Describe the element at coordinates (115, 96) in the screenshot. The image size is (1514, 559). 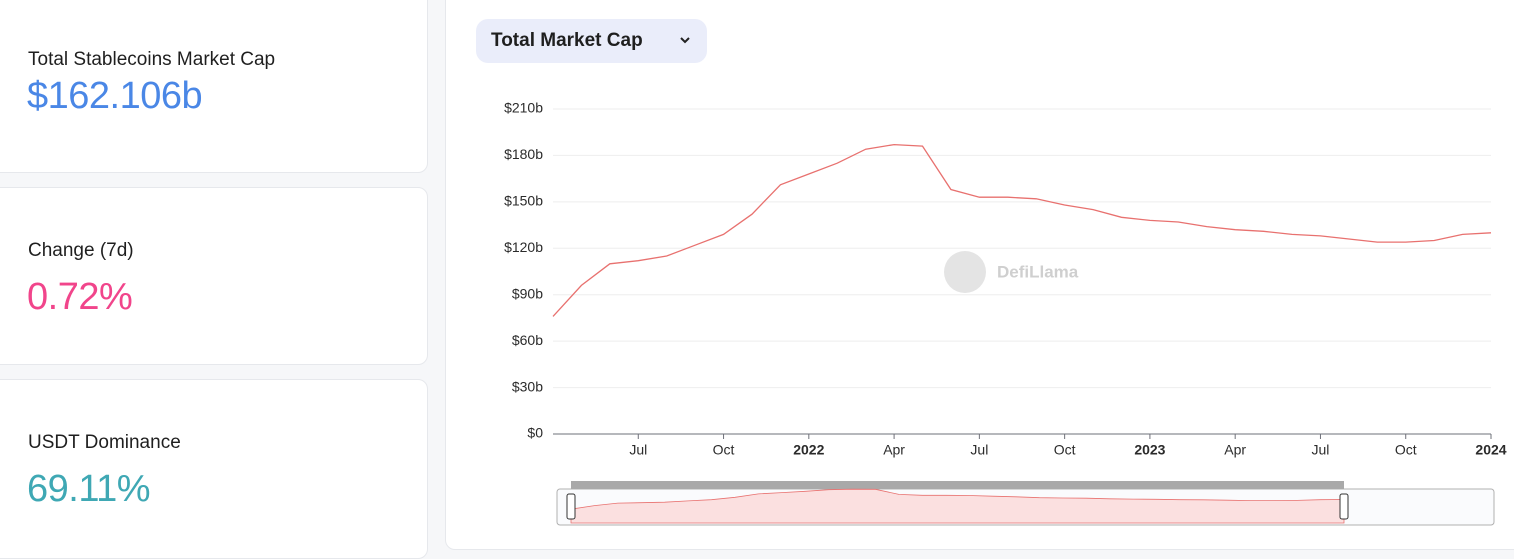
I see `stat-value: $162.106b` at that location.